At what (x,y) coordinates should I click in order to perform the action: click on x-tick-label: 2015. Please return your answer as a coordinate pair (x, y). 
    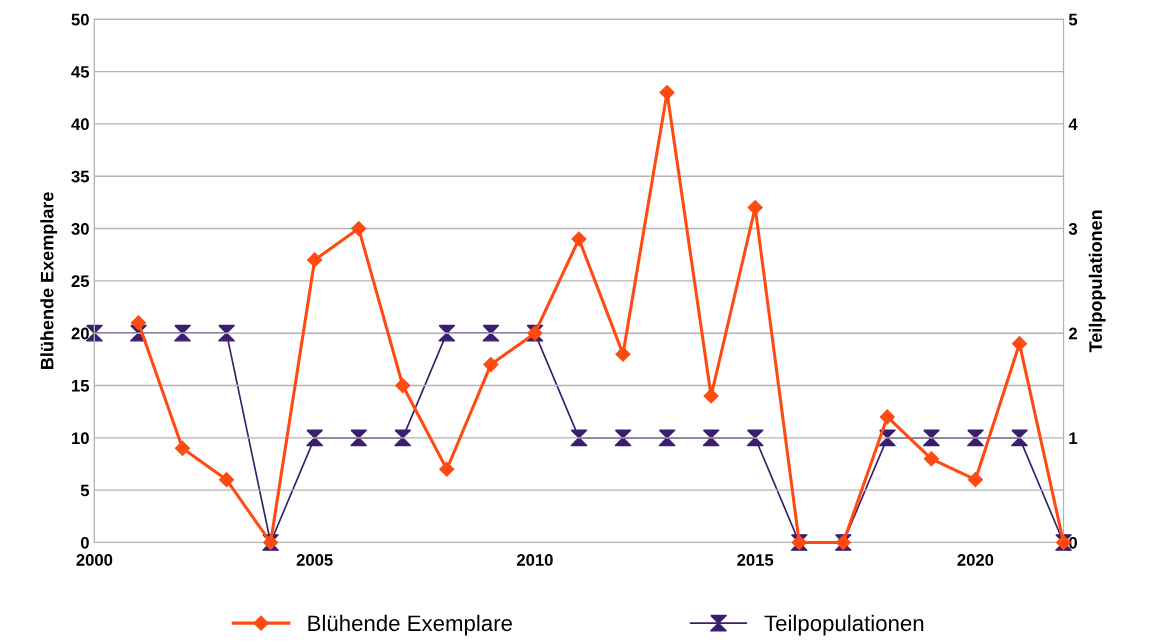
    Looking at the image, I should click on (755, 560).